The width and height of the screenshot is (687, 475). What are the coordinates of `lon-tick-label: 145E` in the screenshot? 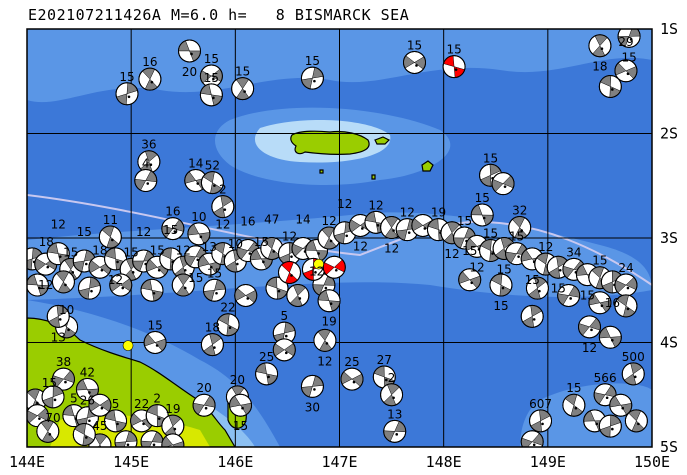 It's located at (131, 462).